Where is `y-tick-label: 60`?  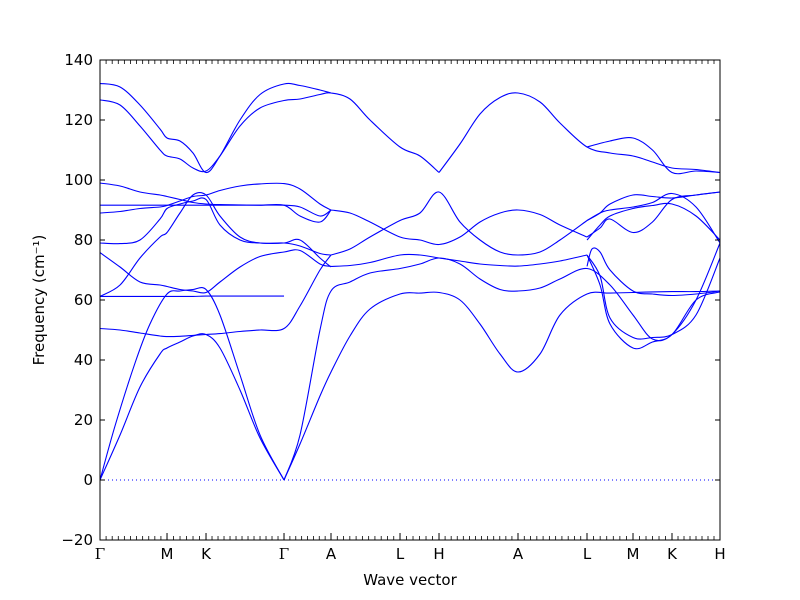
y-tick-label: 60 is located at coordinates (83, 300).